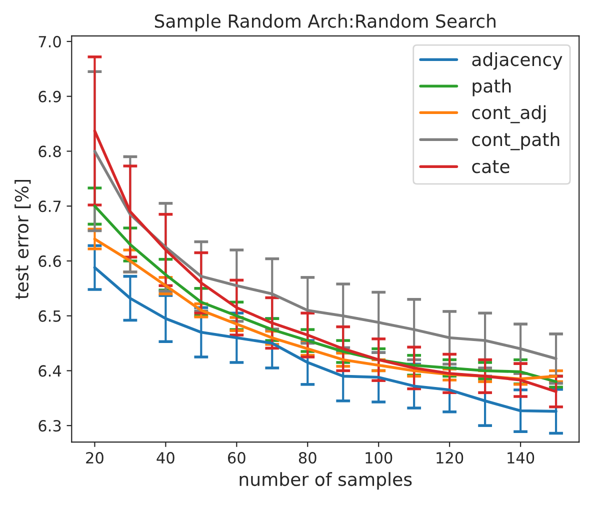 Image resolution: width=597 pixels, height=514 pixels. Describe the element at coordinates (22, 240) in the screenshot. I see `y-axis-title: test error [%]` at that location.